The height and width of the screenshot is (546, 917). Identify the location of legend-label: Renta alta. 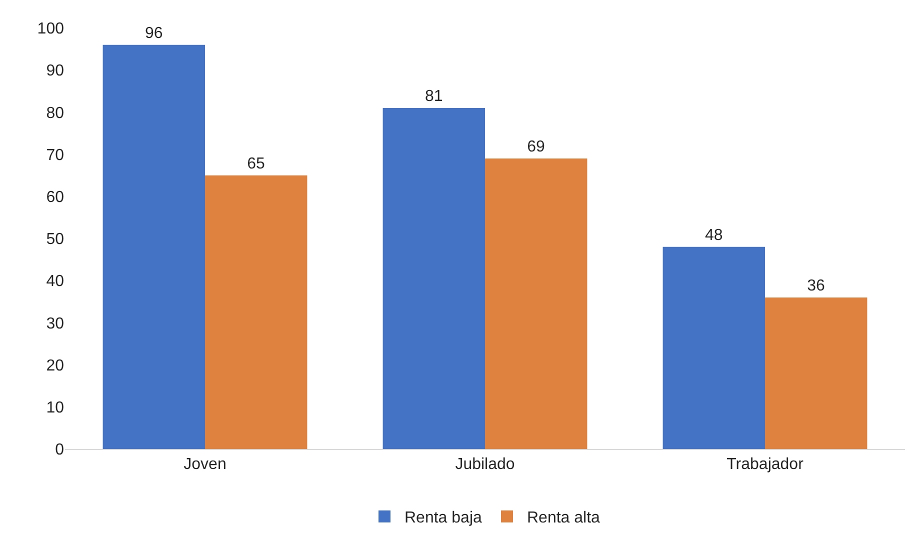
(563, 518).